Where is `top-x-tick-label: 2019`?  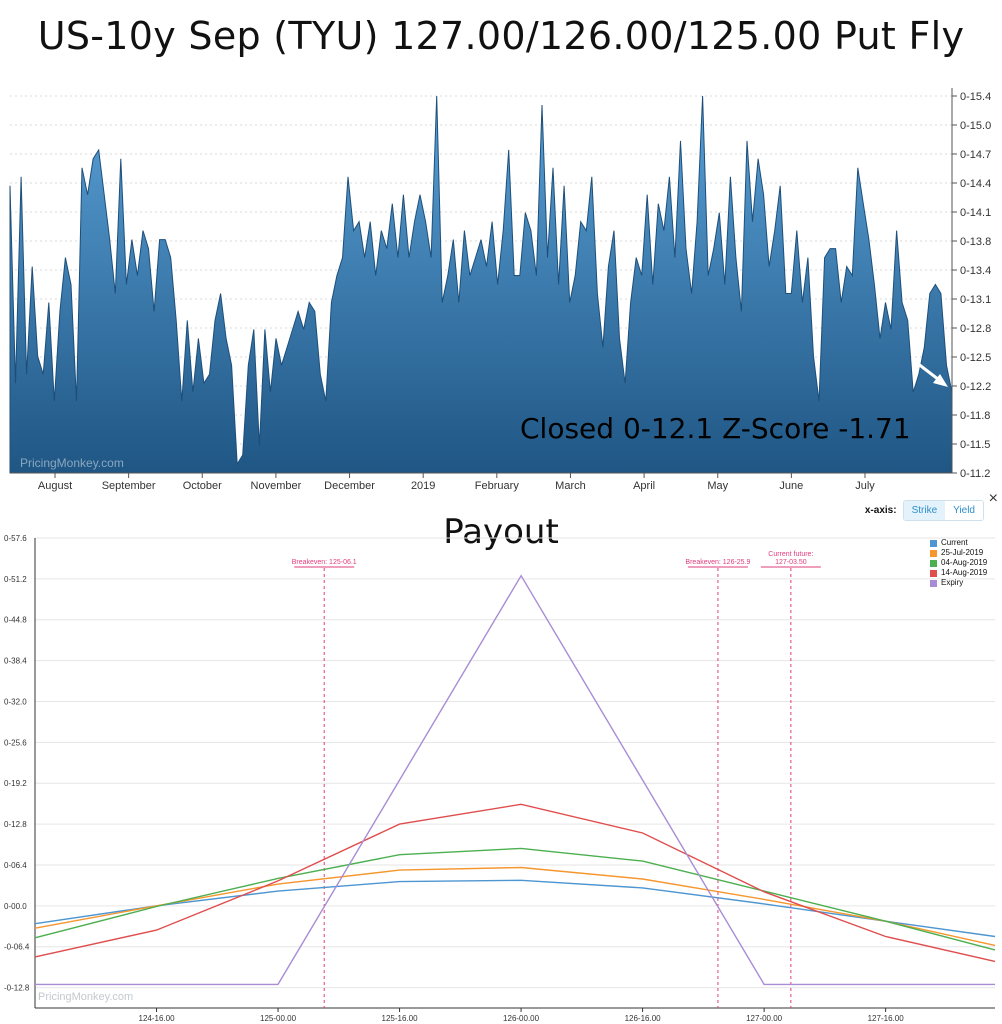
top-x-tick-label: 2019 is located at coordinates (423, 486).